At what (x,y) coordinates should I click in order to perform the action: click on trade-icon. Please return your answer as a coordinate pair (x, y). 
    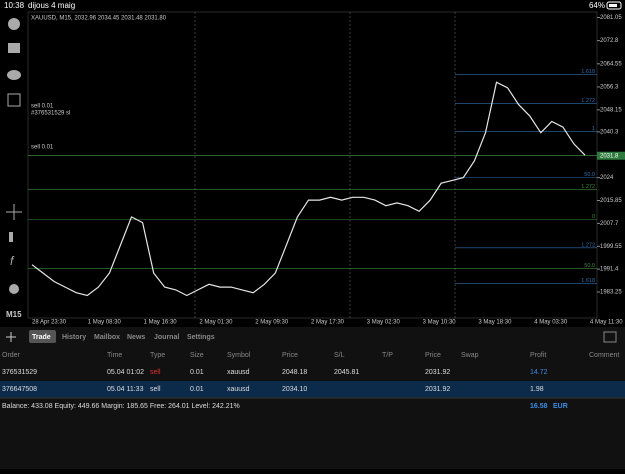
    Looking at the image, I should click on (14, 48).